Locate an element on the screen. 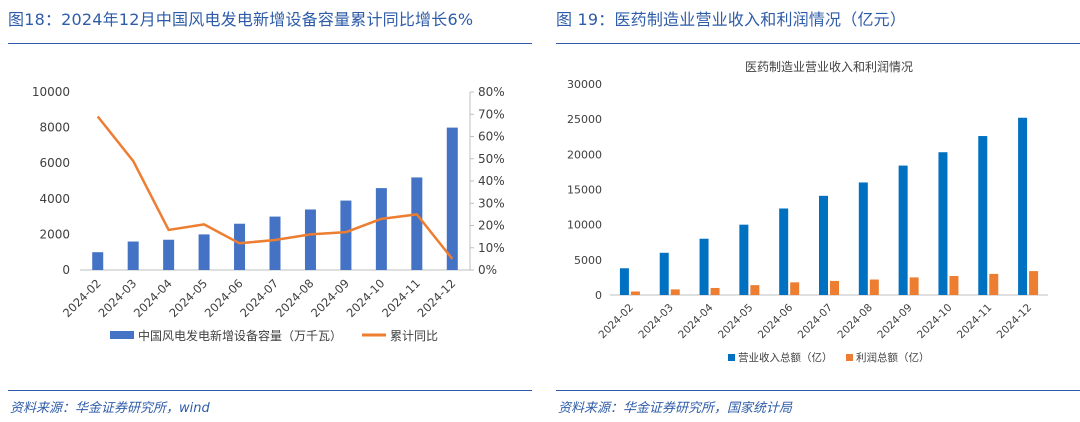 This screenshot has height=422, width=1080. figure-18-source: 资料来源：华金证券研究所，wind is located at coordinates (110, 408).